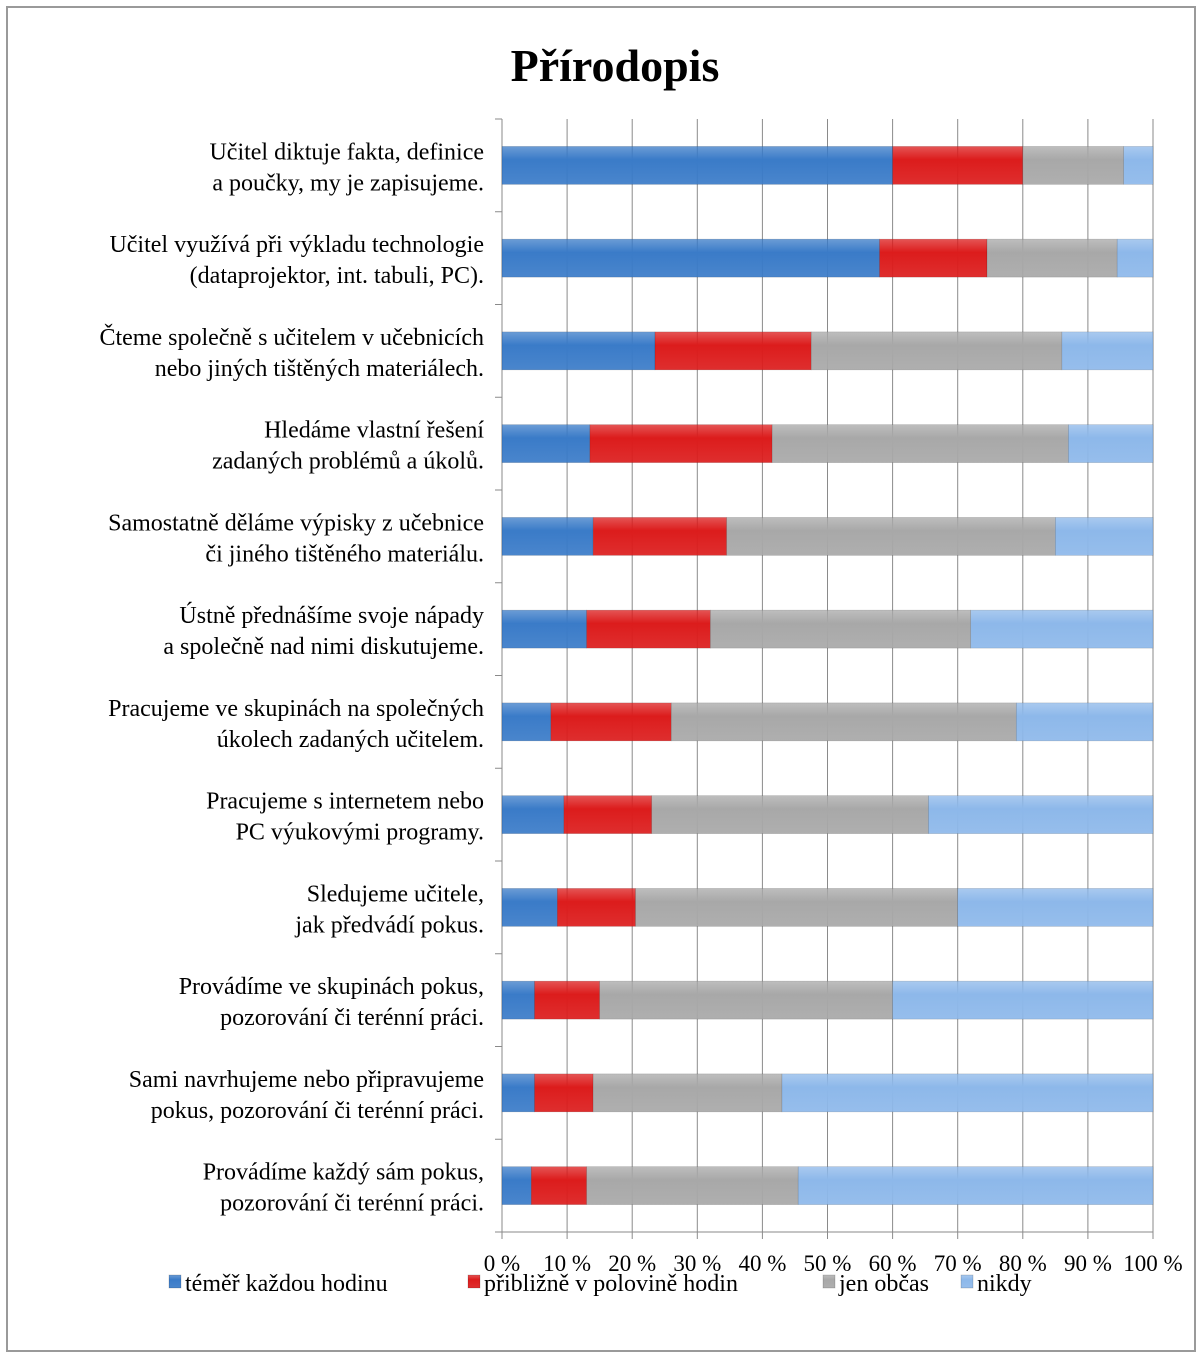 Image resolution: width=1202 pixels, height=1358 pixels. What do you see at coordinates (1023, 1263) in the screenshot?
I see `x-tick-label: 80 %` at bounding box center [1023, 1263].